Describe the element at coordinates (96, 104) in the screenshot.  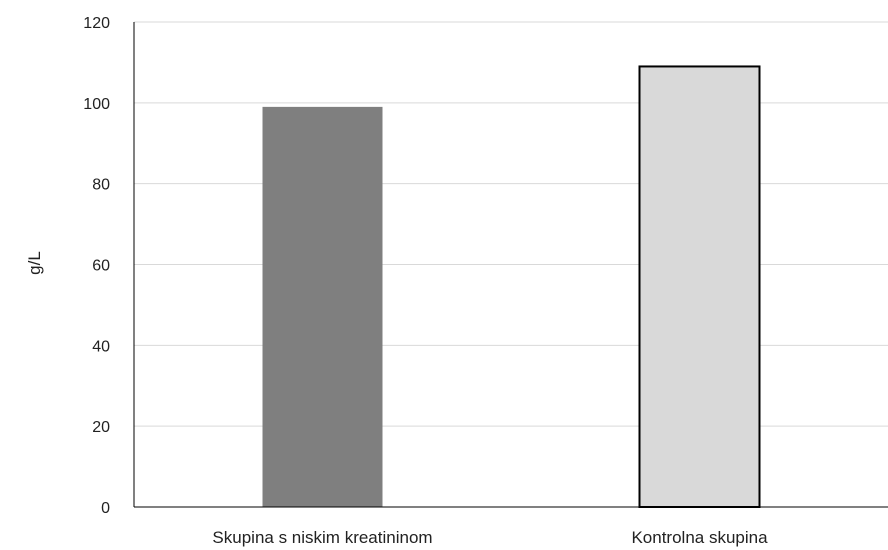
I see `y-tick-label: 100` at that location.